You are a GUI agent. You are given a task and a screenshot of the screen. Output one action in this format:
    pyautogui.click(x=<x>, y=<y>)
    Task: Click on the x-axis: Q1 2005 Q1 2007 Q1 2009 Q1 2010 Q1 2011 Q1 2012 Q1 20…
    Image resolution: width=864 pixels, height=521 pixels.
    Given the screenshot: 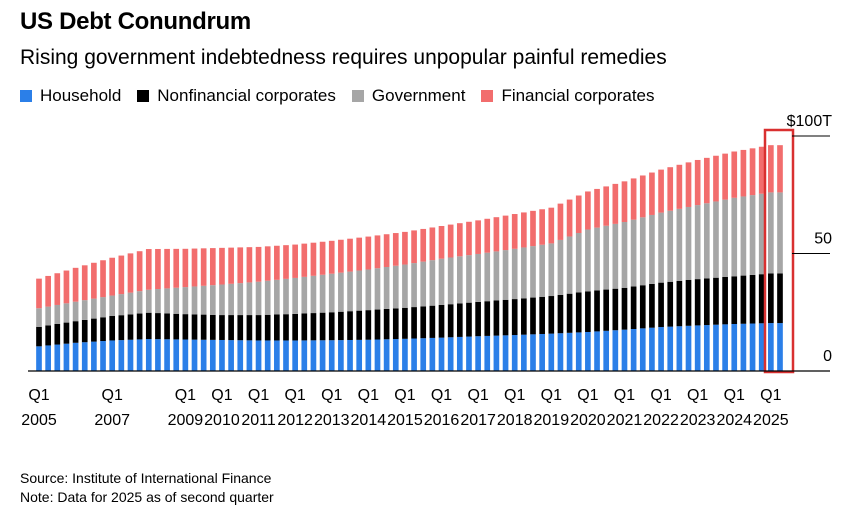 What is the action you would take?
    pyautogui.click(x=405, y=408)
    